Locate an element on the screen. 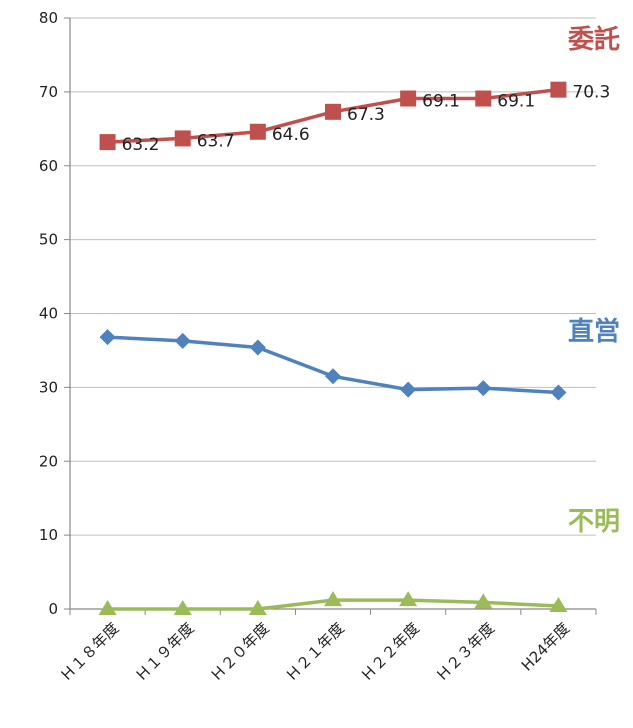 Image resolution: width=633 pixels, height=728 pixels. data-labels: 63.2 63.7 64.6 67.3 69.1 69.1 70.3 is located at coordinates (366, 119).